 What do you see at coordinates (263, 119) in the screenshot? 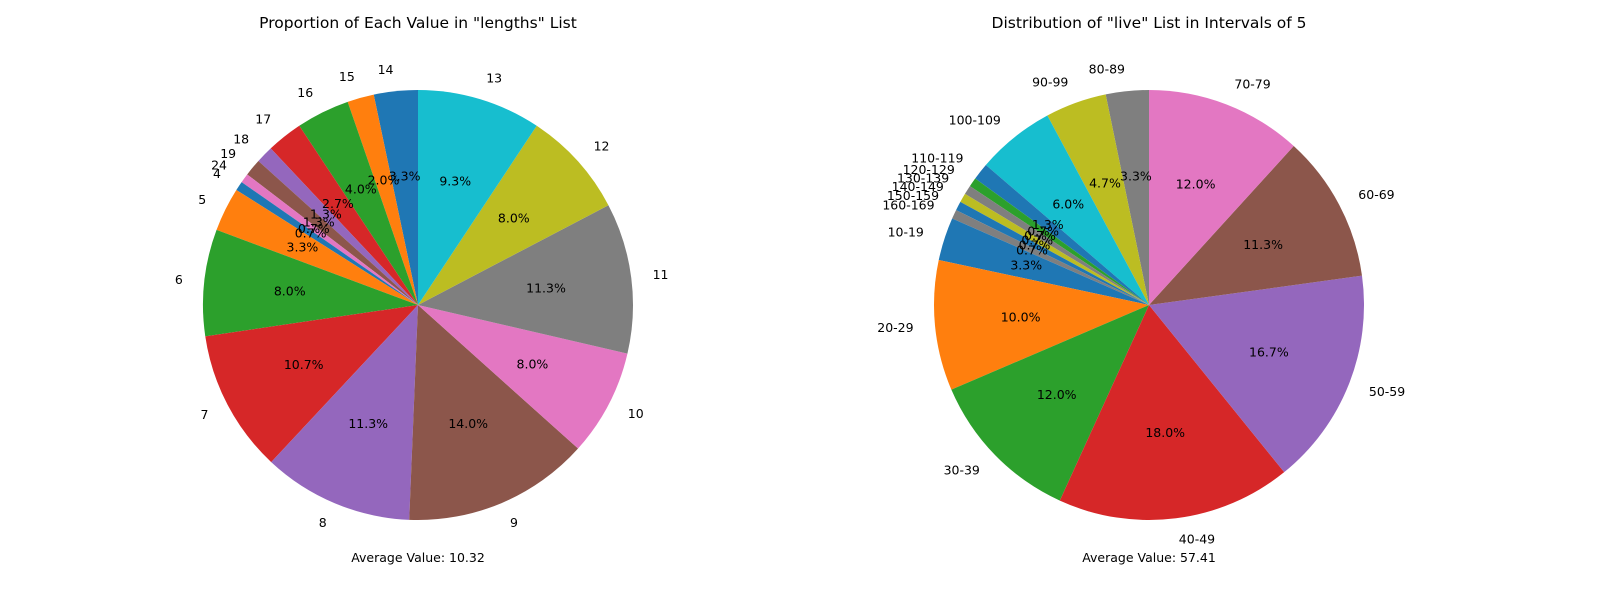
I see `slice-label-17: 17` at bounding box center [263, 119].